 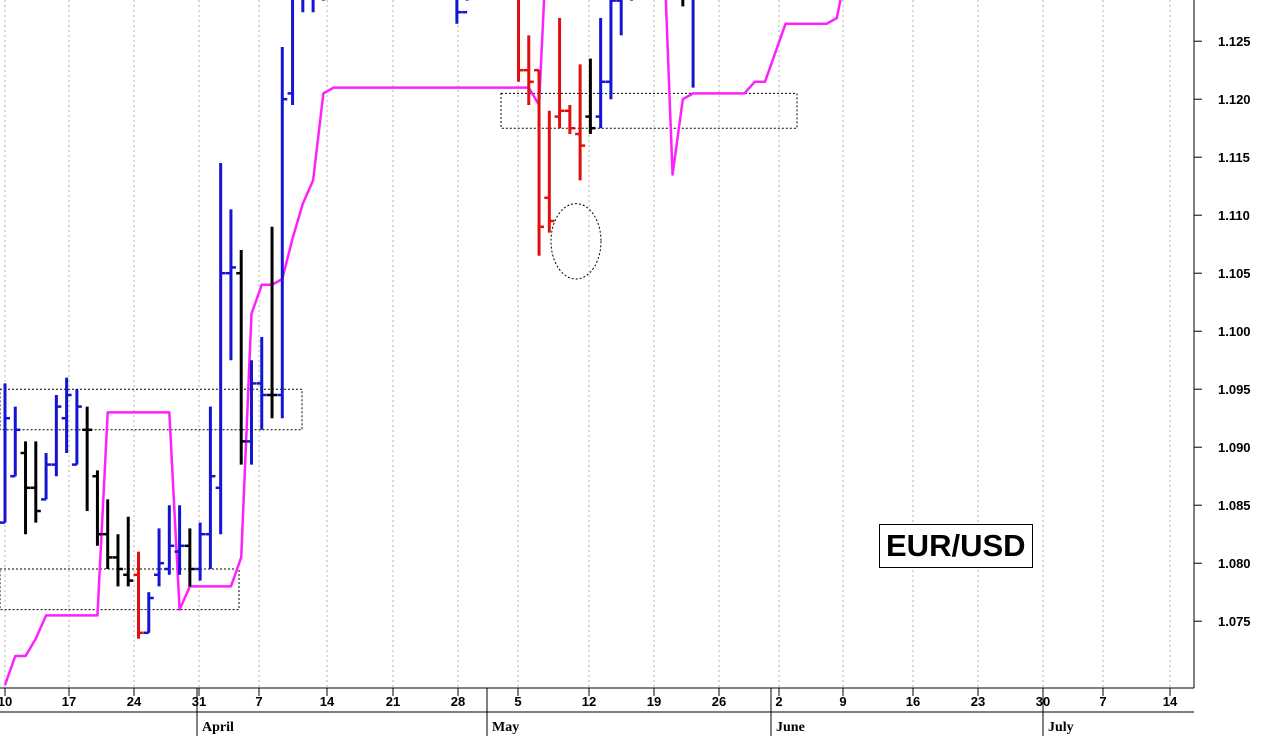 What do you see at coordinates (956, 546) in the screenshot?
I see `chart-title: EUR/USD` at bounding box center [956, 546].